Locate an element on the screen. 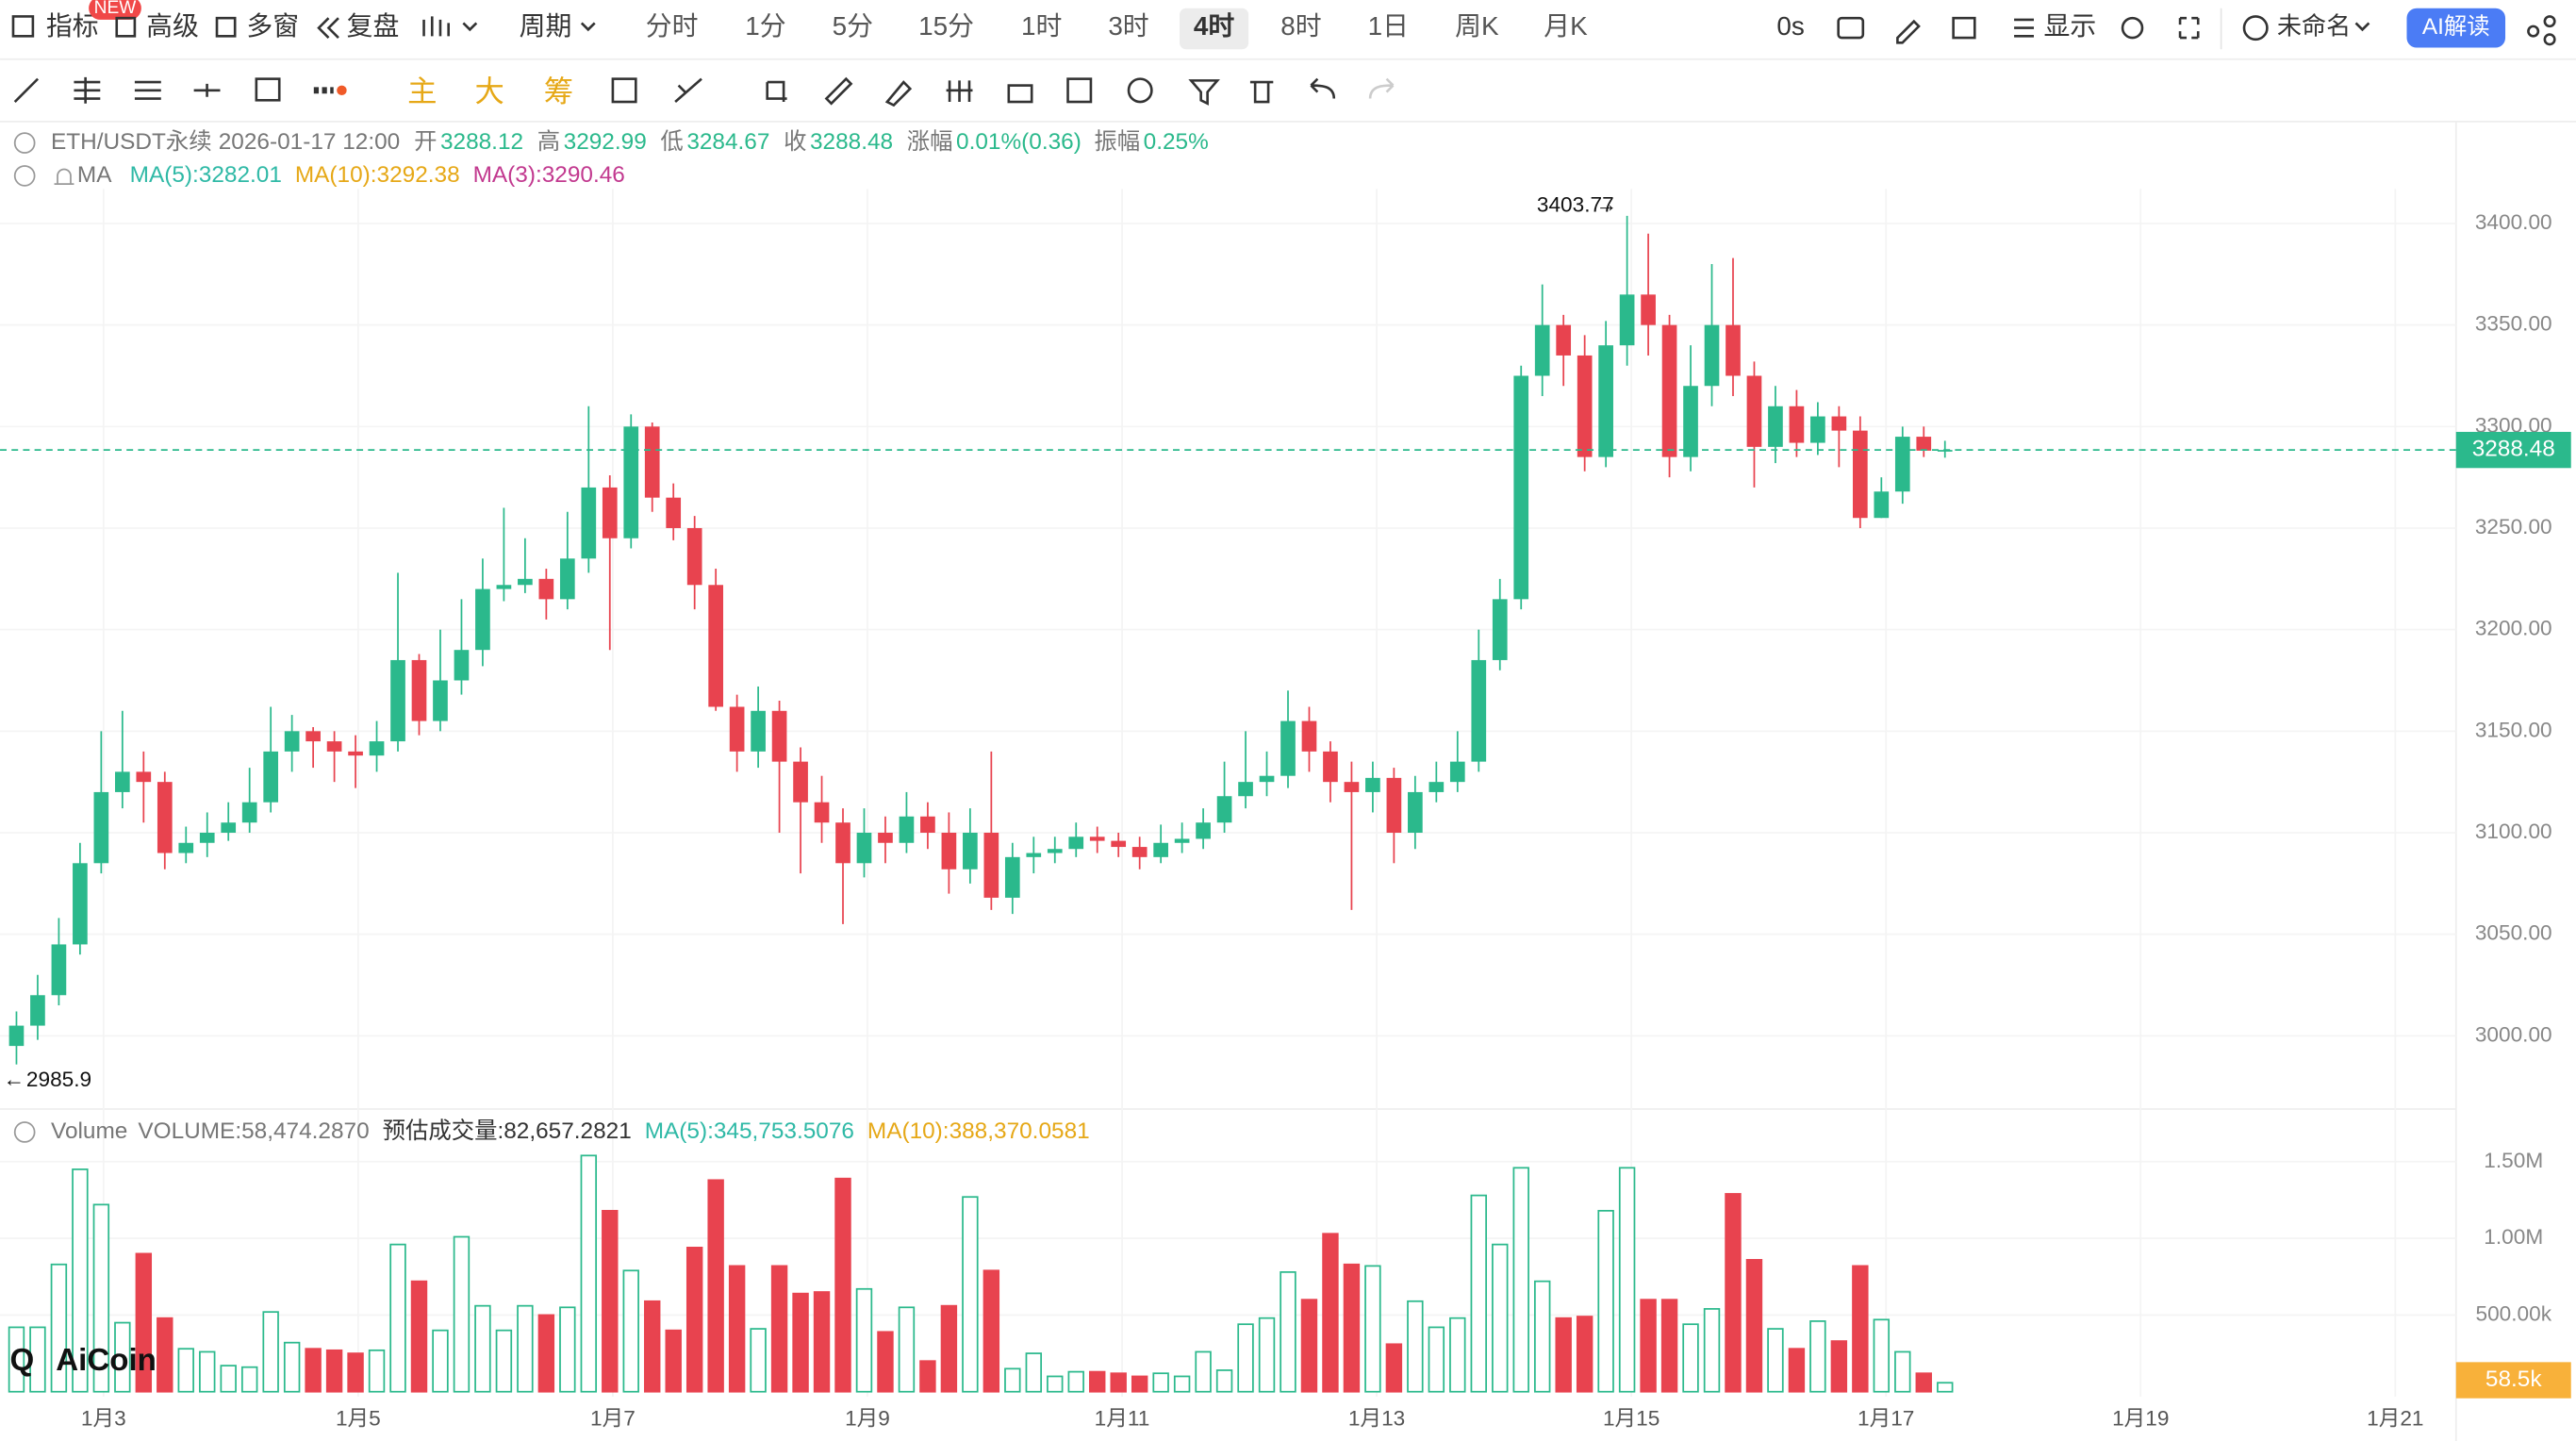 The height and width of the screenshot is (1441, 2576). tool-hlines is located at coordinates (147, 90).